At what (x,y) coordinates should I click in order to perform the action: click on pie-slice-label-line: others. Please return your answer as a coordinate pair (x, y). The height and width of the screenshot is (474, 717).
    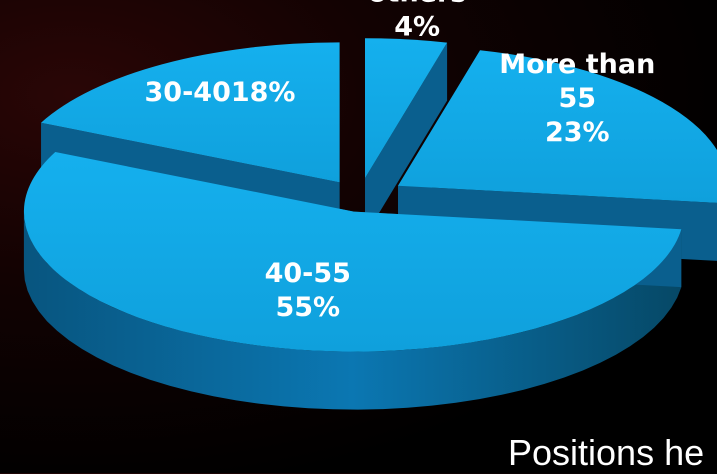
    Looking at the image, I should click on (417, 4).